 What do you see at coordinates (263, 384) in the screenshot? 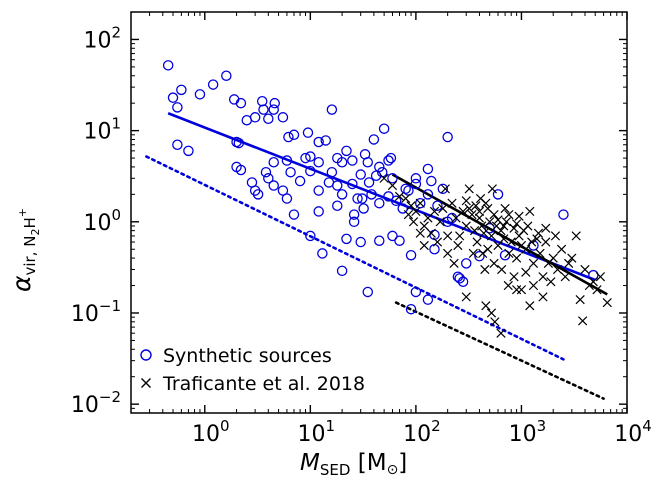
I see `legend-label-traficante: Traficante et al. 2018` at bounding box center [263, 384].